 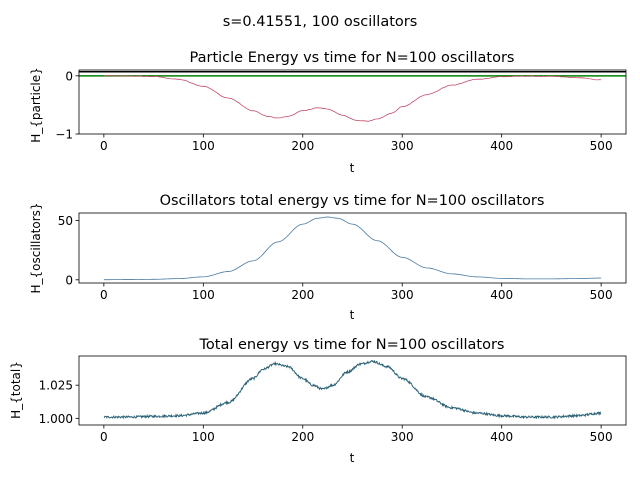 What do you see at coordinates (16, 390) in the screenshot?
I see `y-axis-label: H_{total}` at bounding box center [16, 390].